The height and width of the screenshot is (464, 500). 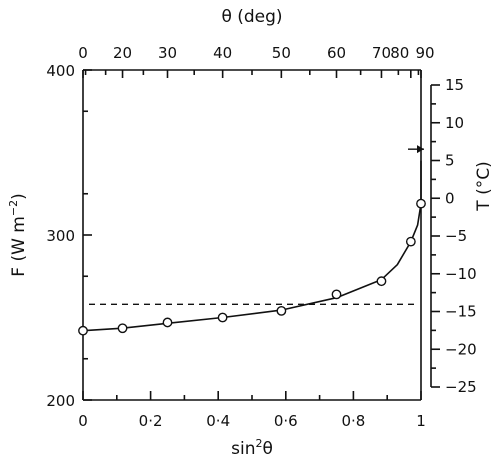 What do you see at coordinates (450, 198) in the screenshot?
I see `right-tick-label: 0` at bounding box center [450, 198].